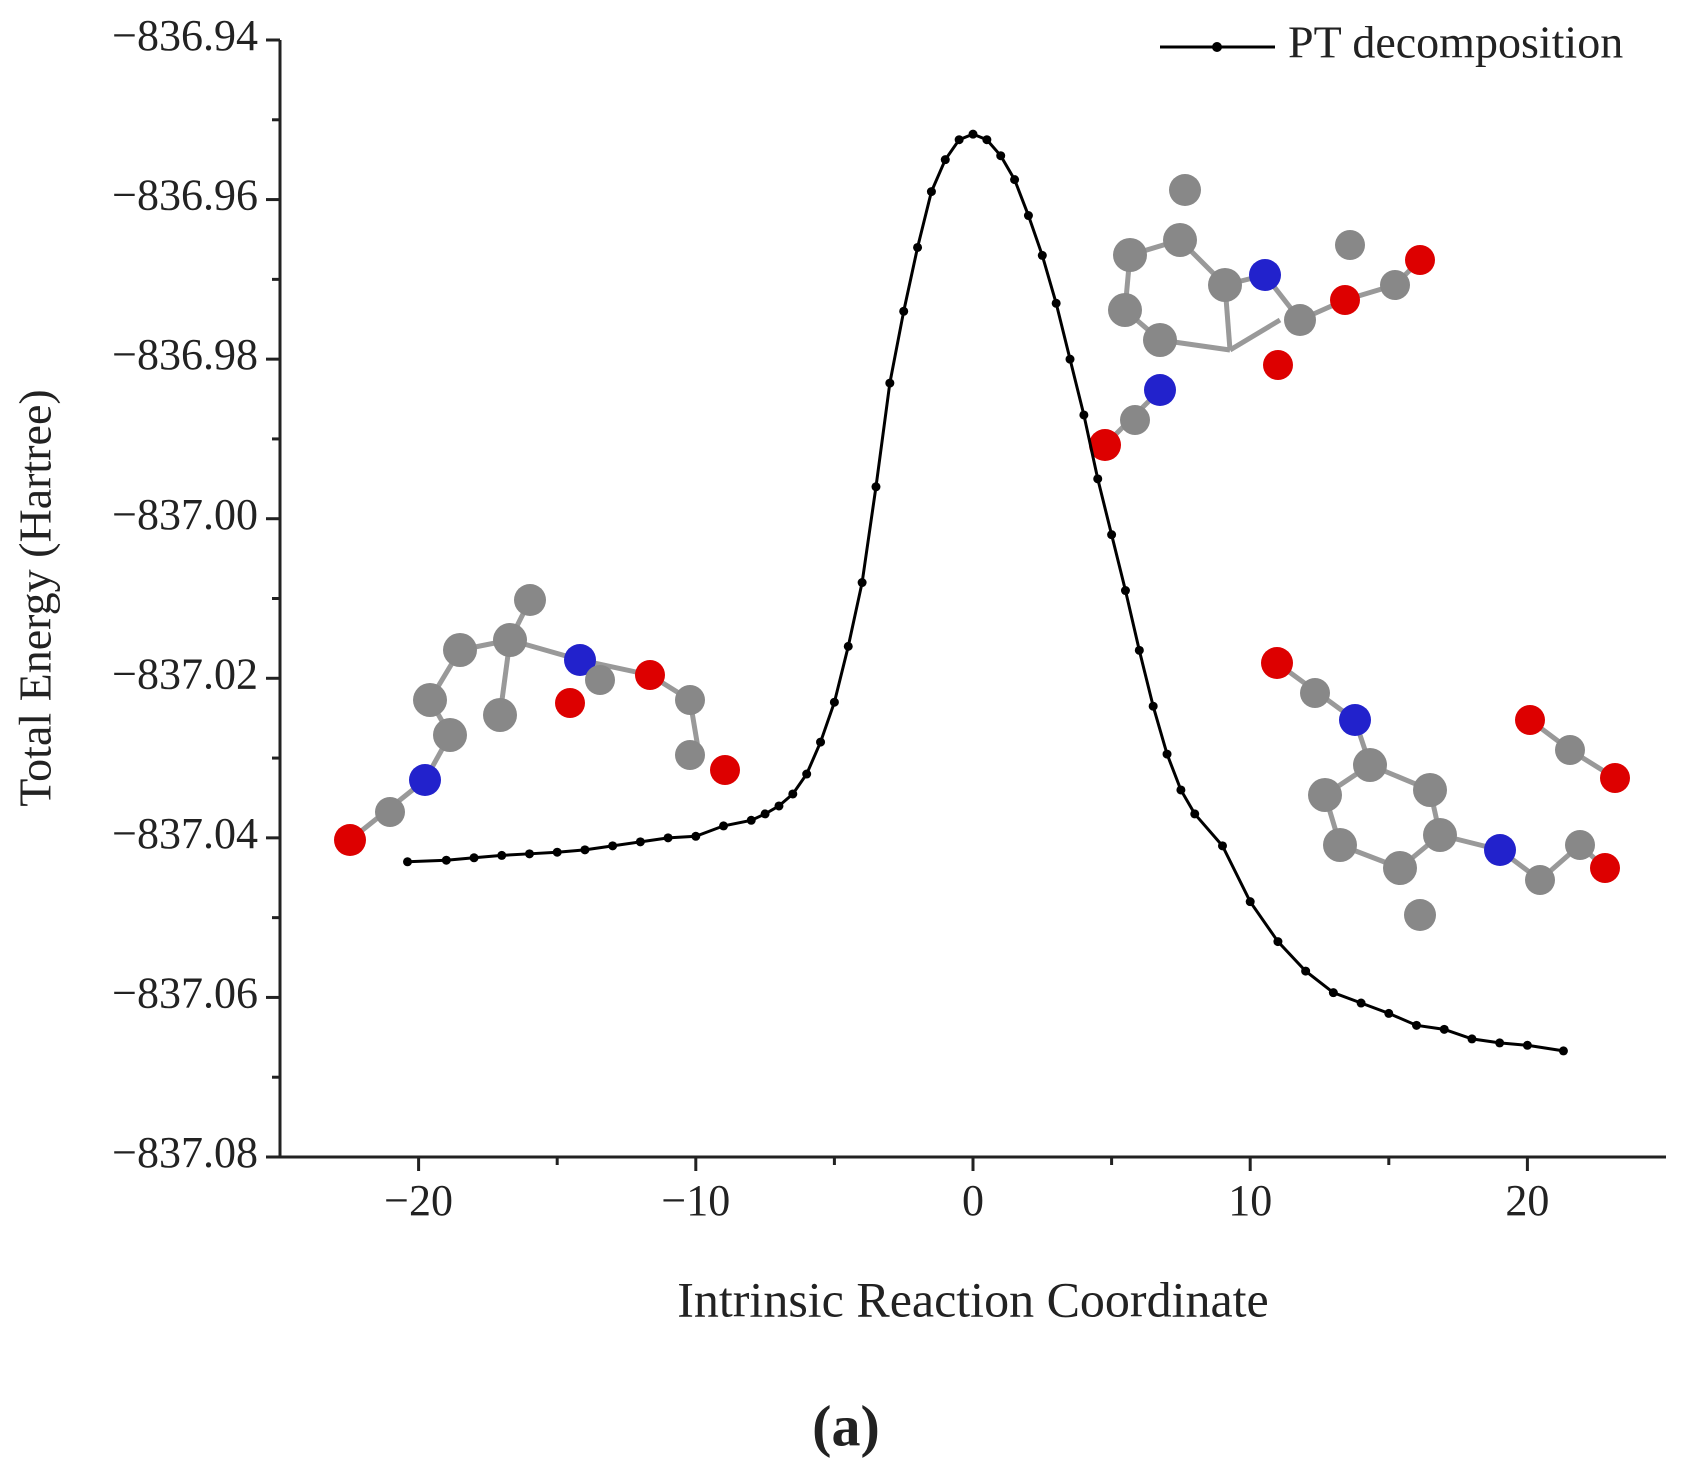 Image resolution: width=1693 pixels, height=1483 pixels. What do you see at coordinates (418, 1200) in the screenshot?
I see `x-tick-label: −20` at bounding box center [418, 1200].